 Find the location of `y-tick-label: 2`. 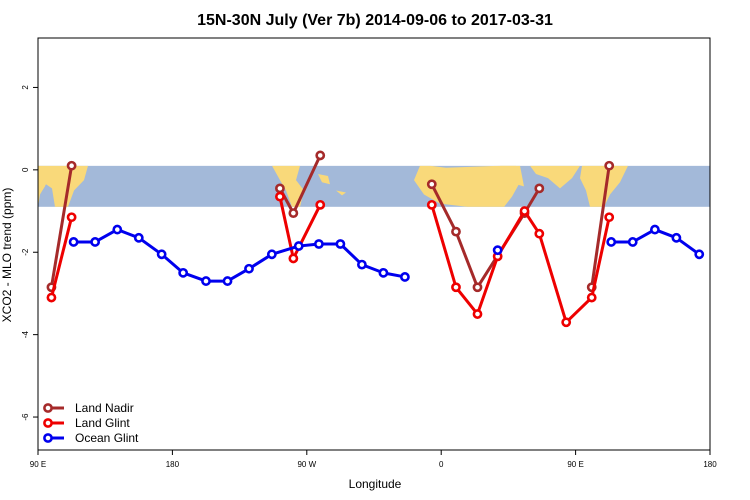

y-tick-label: 2 is located at coordinates (25, 87).